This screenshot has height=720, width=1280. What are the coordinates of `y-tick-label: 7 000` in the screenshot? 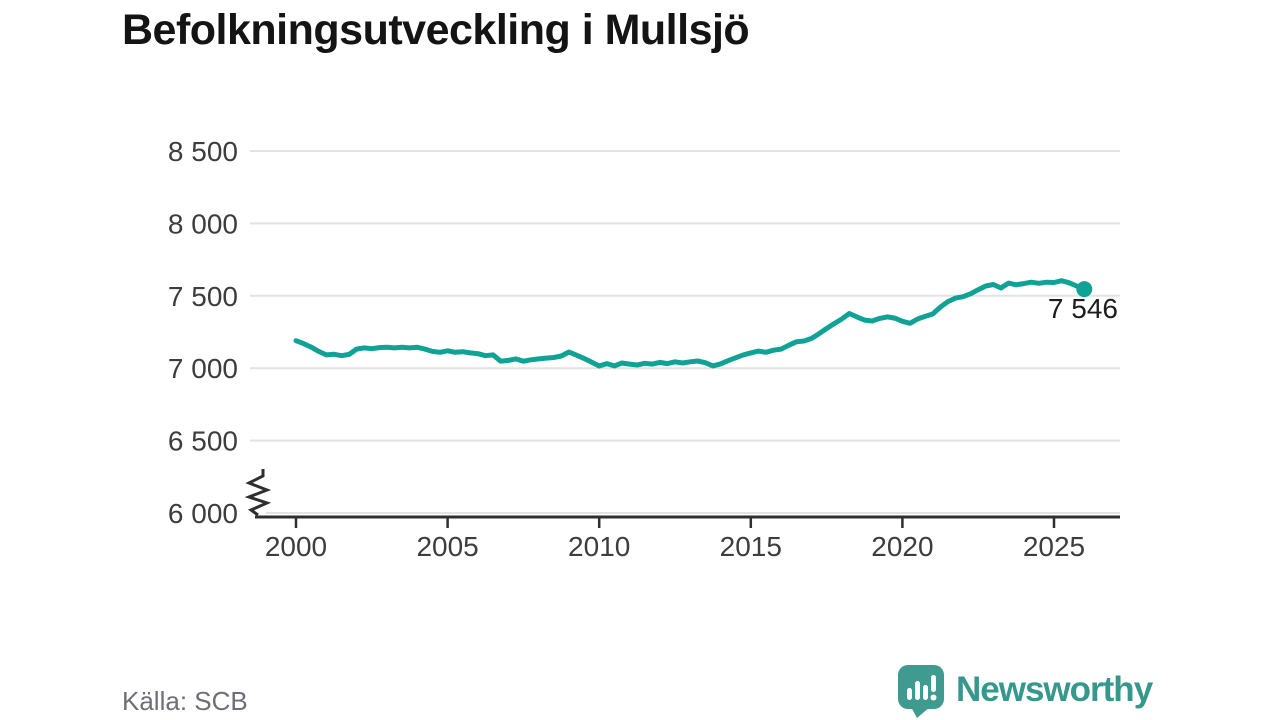 It's located at (203, 368).